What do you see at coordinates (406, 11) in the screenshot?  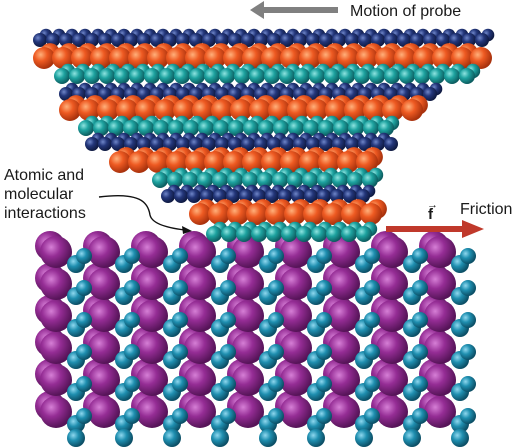 I see `motion-of-probe-label: Motion of probe` at bounding box center [406, 11].